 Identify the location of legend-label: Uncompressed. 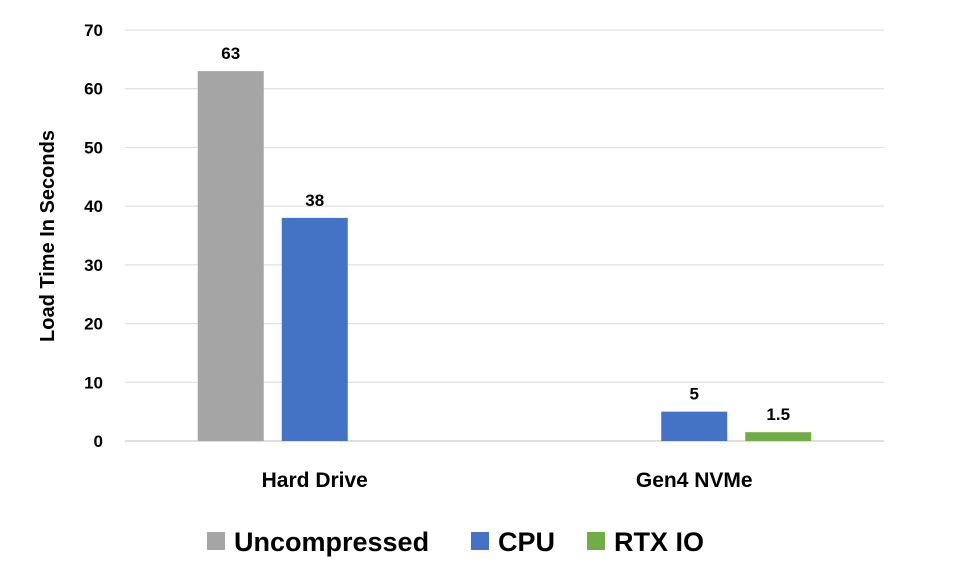
(331, 542).